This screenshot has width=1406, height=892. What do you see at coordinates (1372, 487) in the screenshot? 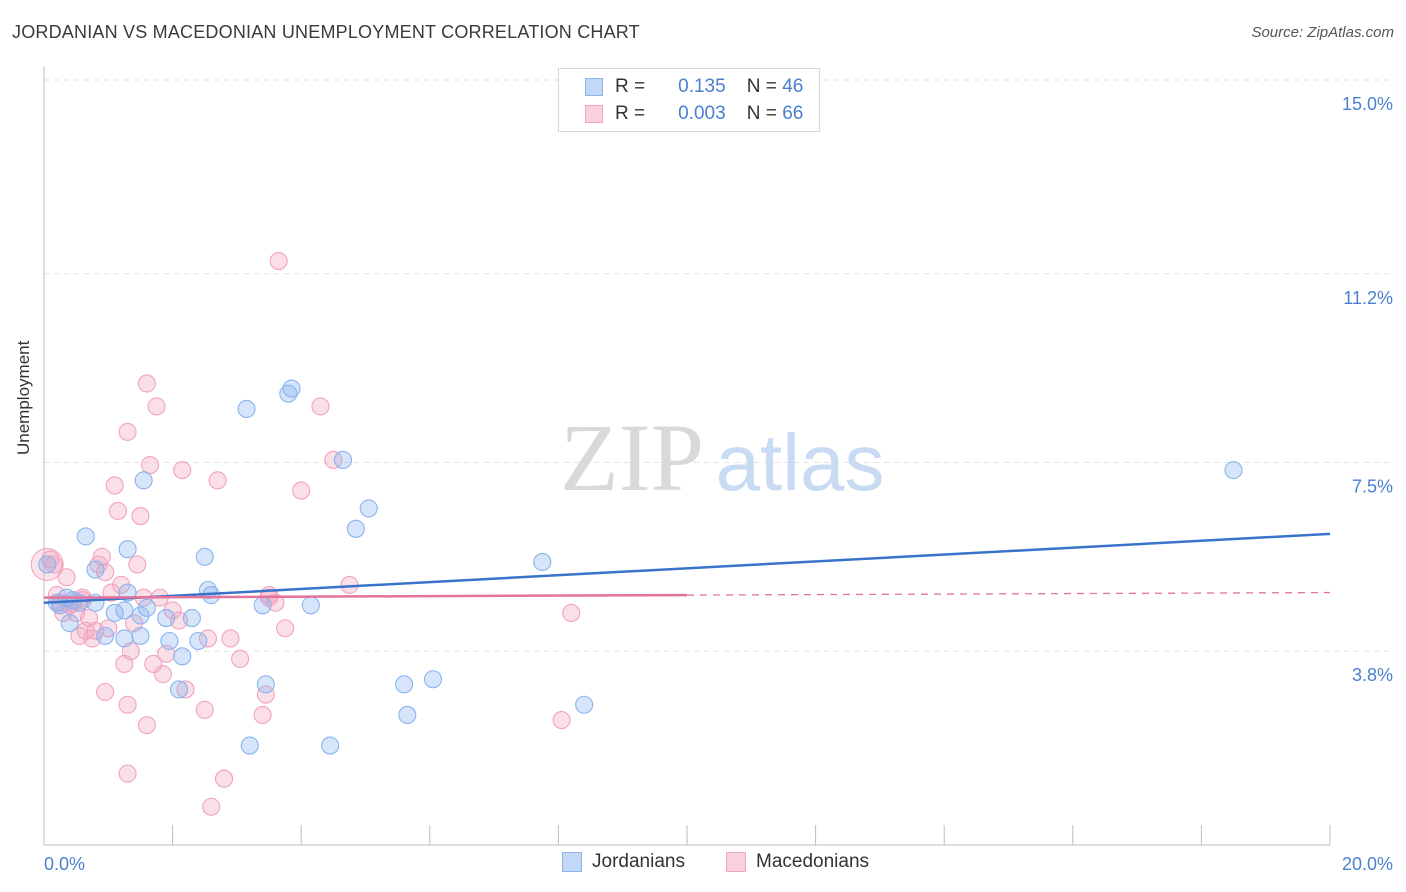
I see `y-tick-label: 7.5%` at bounding box center [1372, 487].